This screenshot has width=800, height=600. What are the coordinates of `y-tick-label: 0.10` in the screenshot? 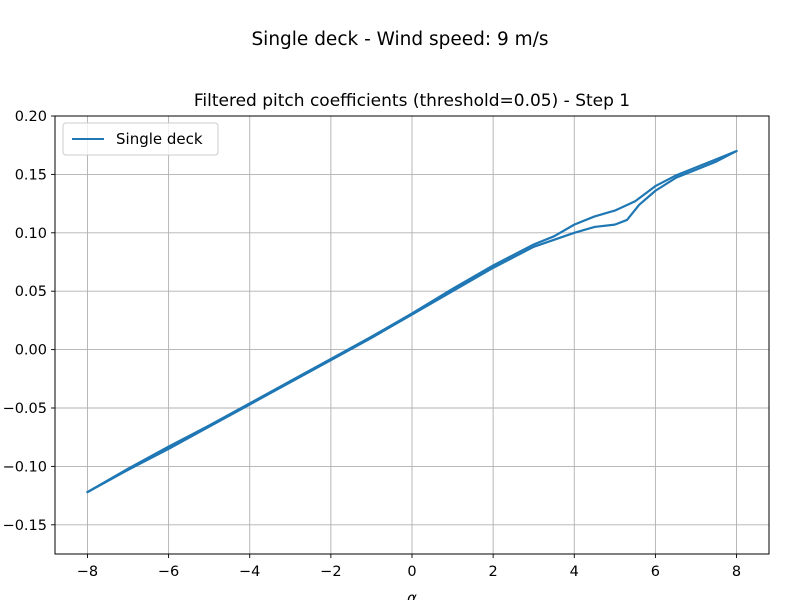 It's located at (31, 234).